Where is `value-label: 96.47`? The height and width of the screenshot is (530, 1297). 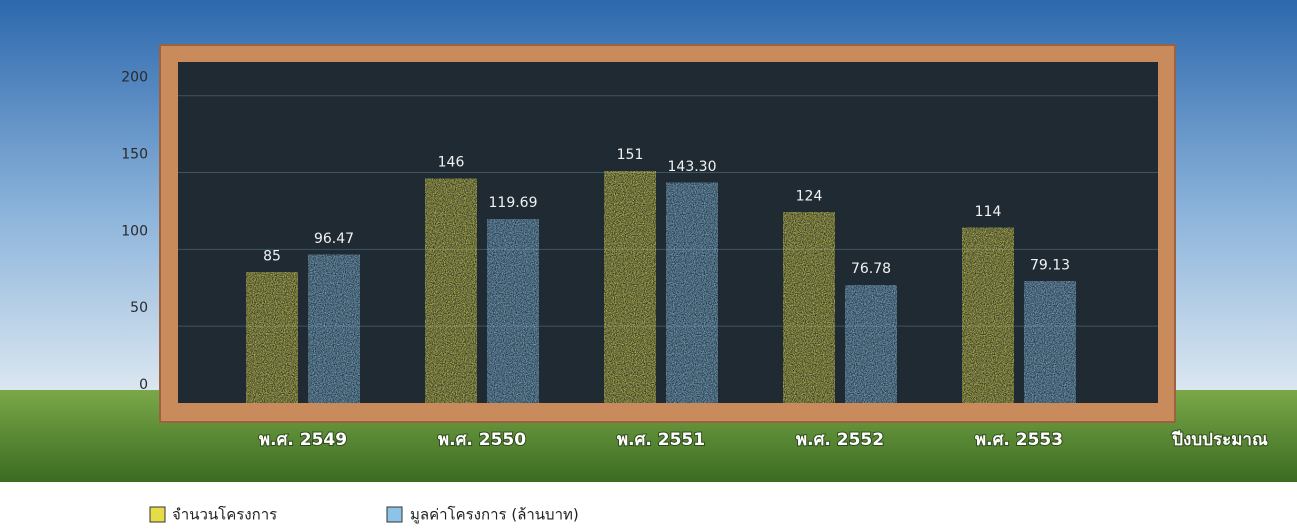
value-label: 96.47 is located at coordinates (334, 239).